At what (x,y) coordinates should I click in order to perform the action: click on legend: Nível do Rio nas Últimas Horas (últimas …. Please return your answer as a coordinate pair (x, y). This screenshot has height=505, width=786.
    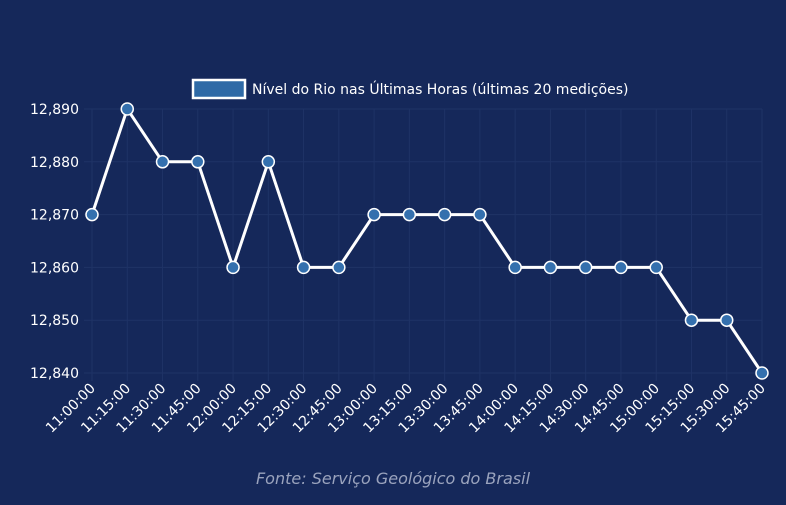
    Looking at the image, I should click on (409, 89).